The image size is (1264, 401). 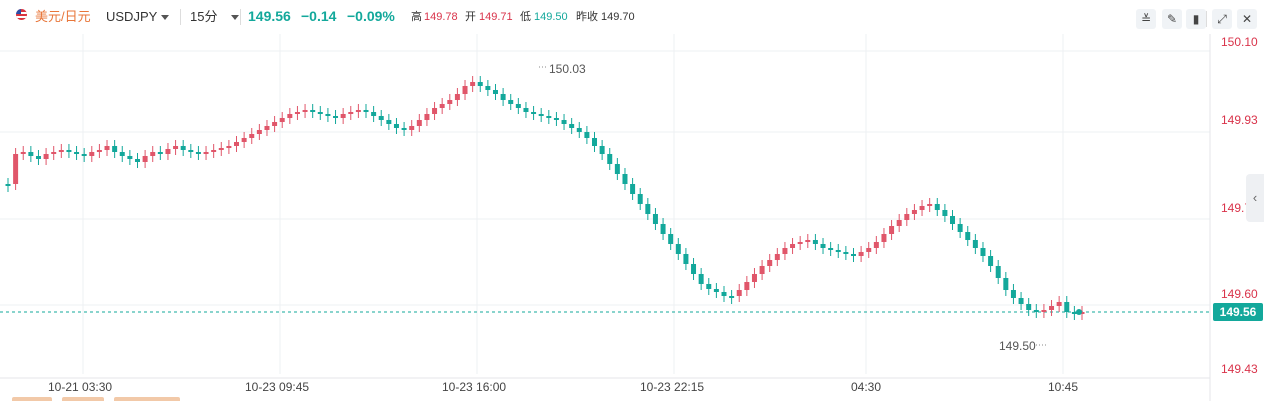 What do you see at coordinates (21, 14) in the screenshot?
I see `us-flag-icon` at bounding box center [21, 14].